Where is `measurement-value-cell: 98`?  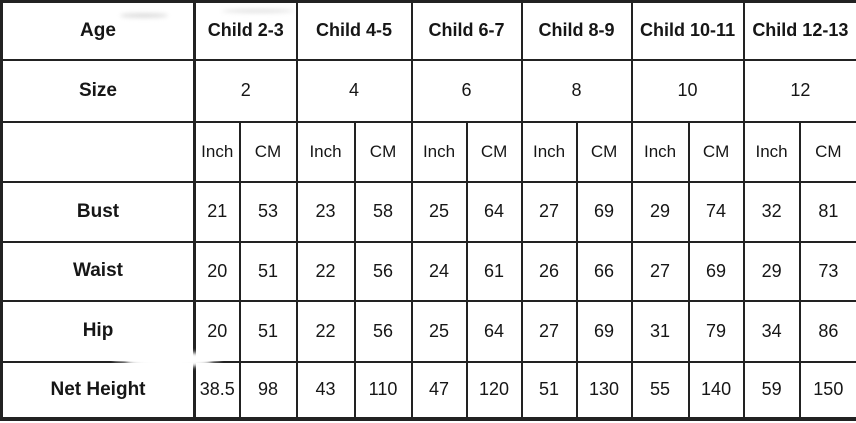
measurement-value-cell: 98 is located at coordinates (268, 390).